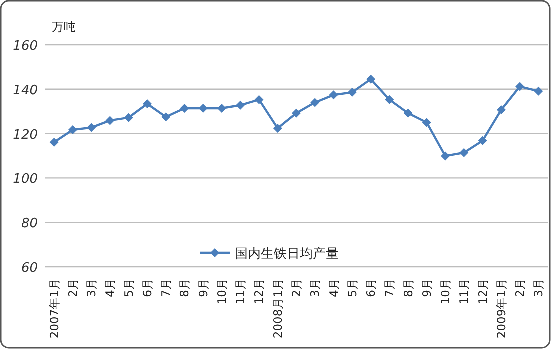  Describe the element at coordinates (25, 46) in the screenshot. I see `y-tick-label: 160` at that location.